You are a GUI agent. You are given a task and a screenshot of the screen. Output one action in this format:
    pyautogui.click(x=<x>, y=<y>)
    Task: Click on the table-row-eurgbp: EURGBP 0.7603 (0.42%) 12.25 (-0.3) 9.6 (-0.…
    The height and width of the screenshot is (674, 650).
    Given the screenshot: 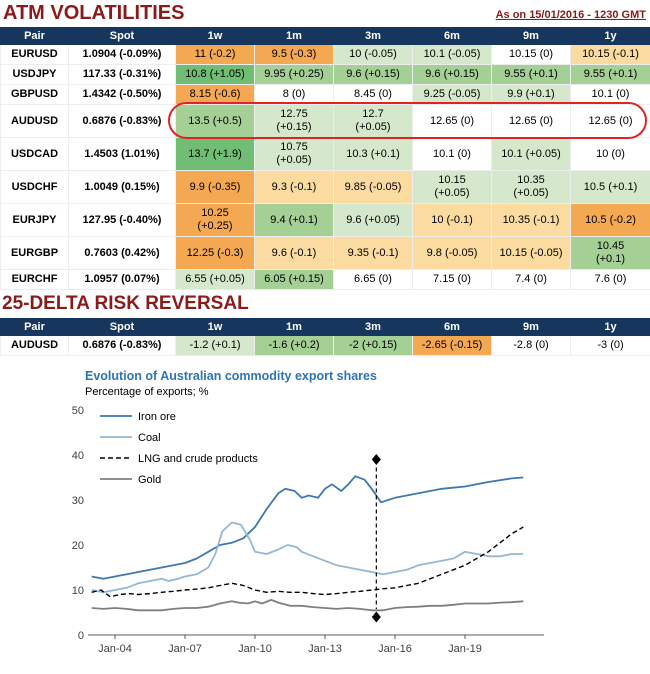 What is the action you would take?
    pyautogui.click(x=325, y=253)
    